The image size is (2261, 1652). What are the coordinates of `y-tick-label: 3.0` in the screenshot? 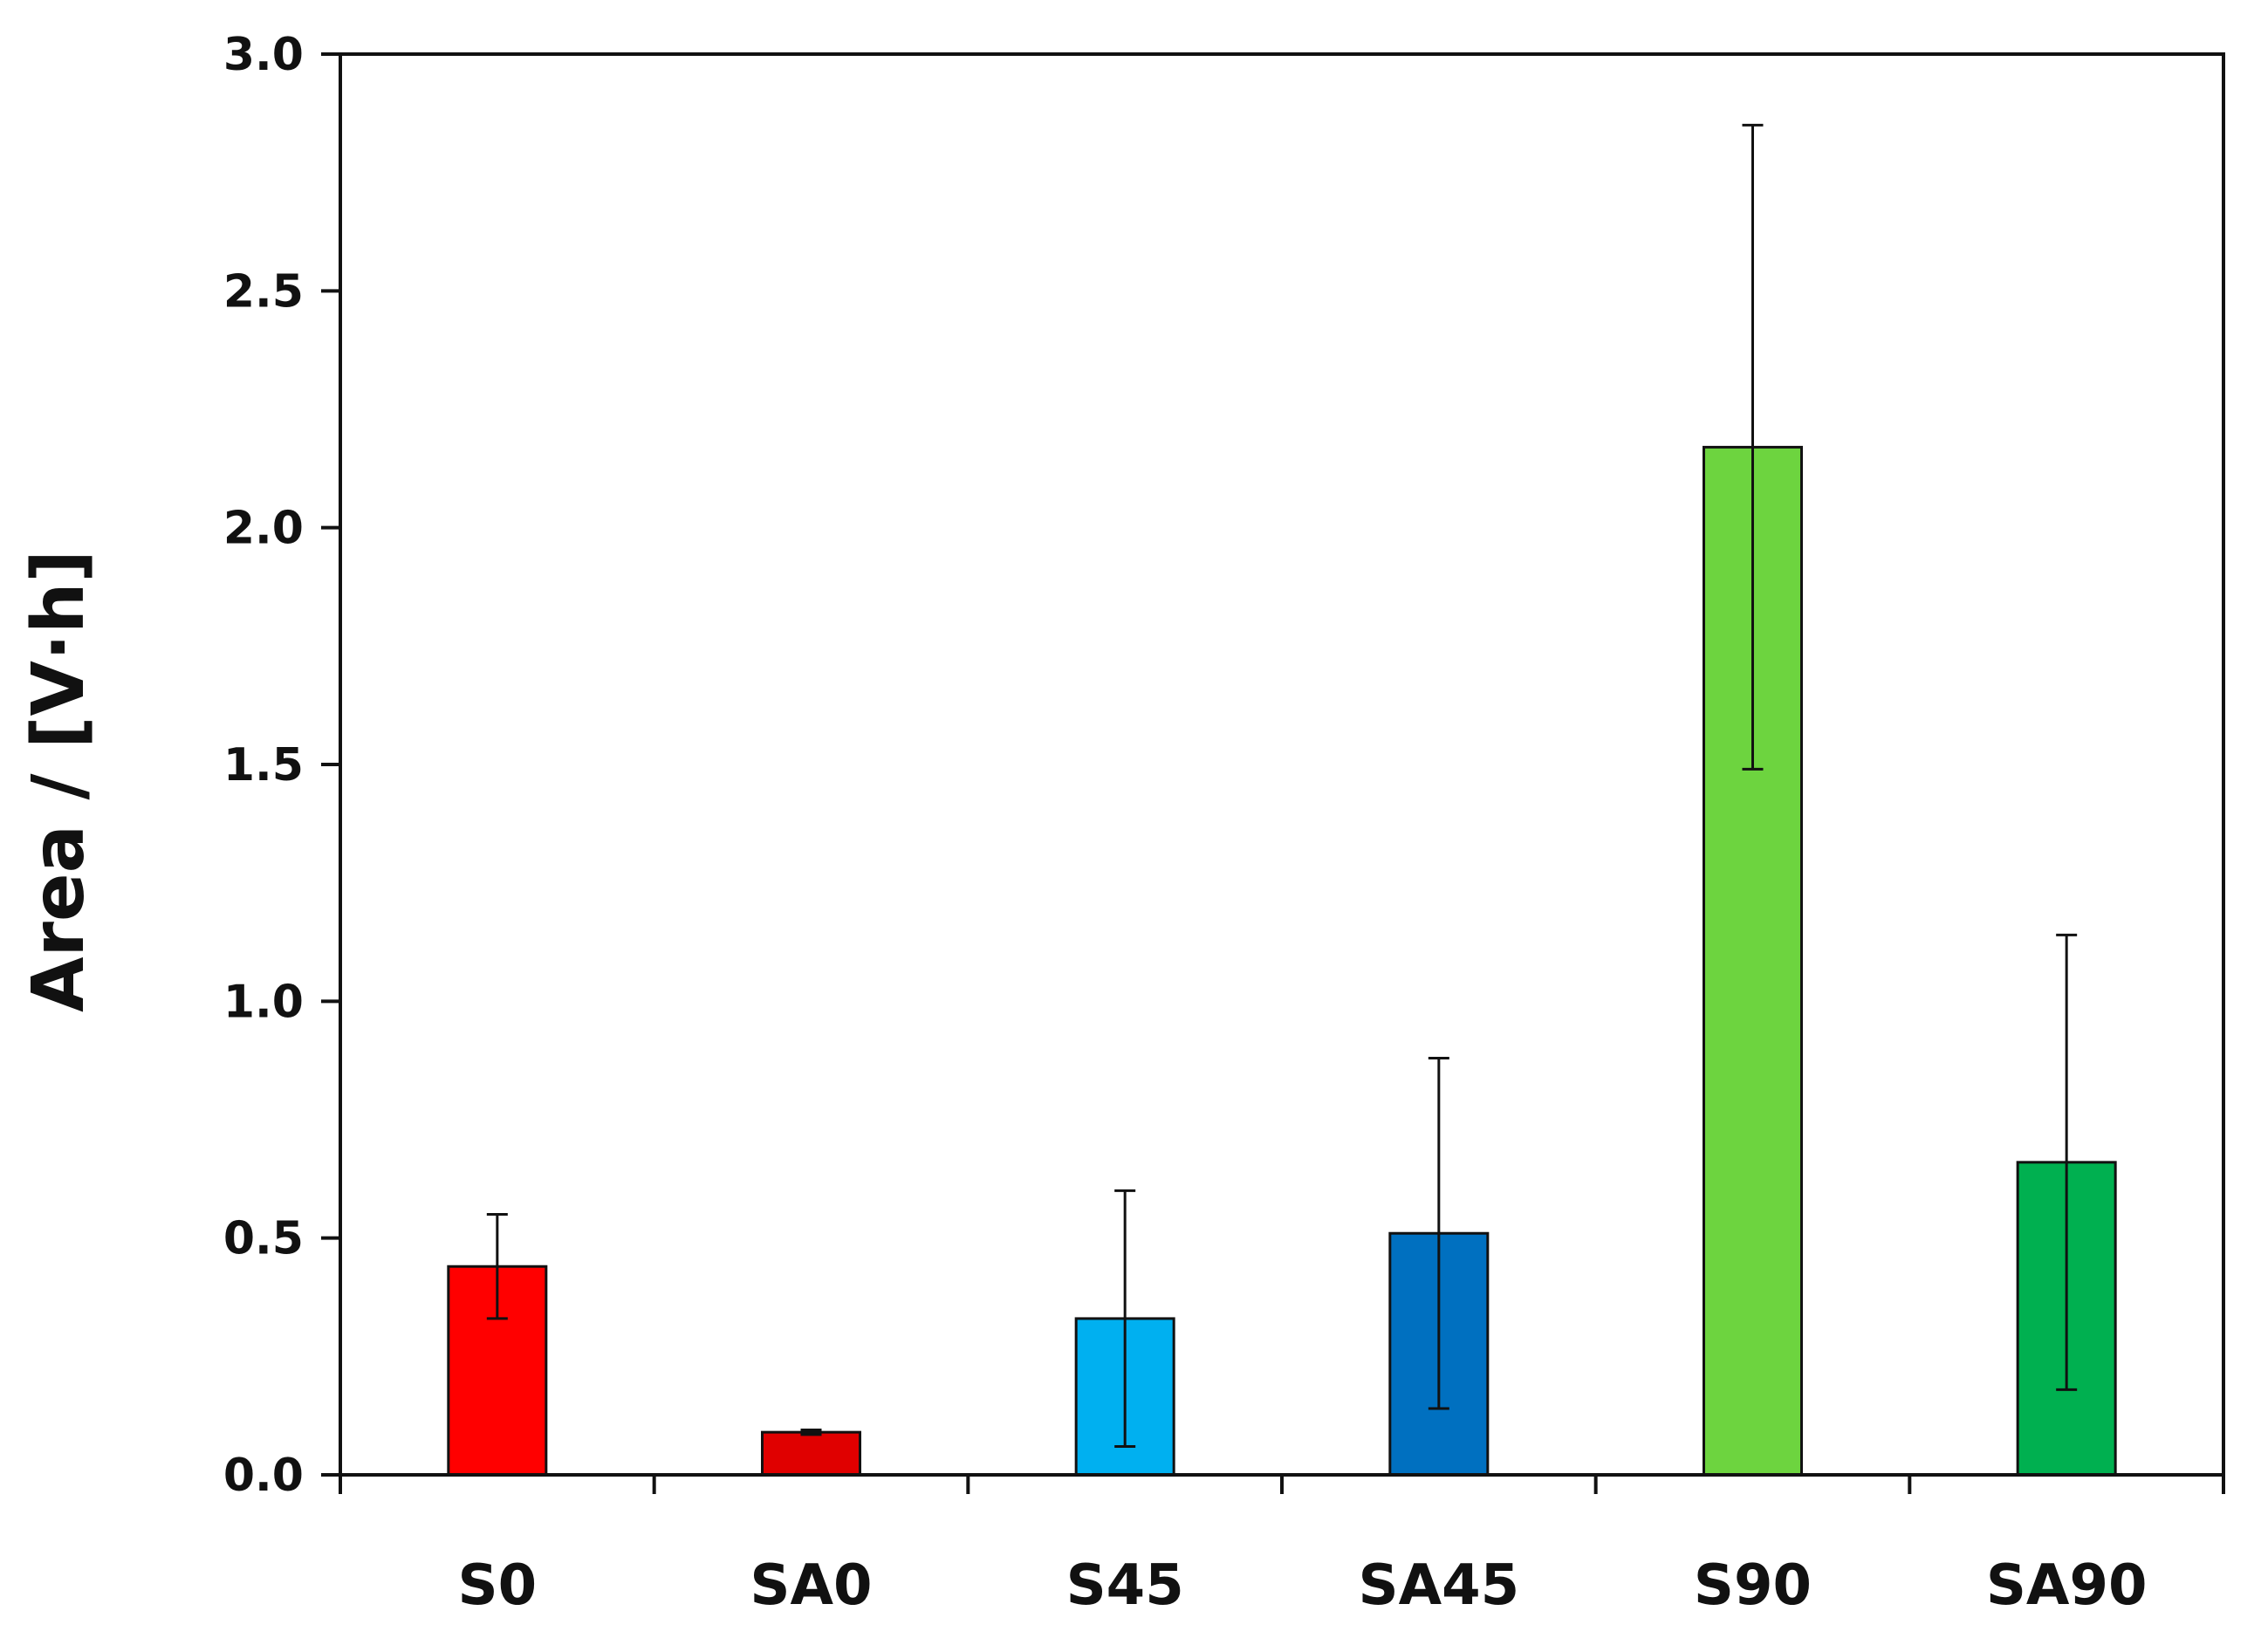 It's located at (263, 55).